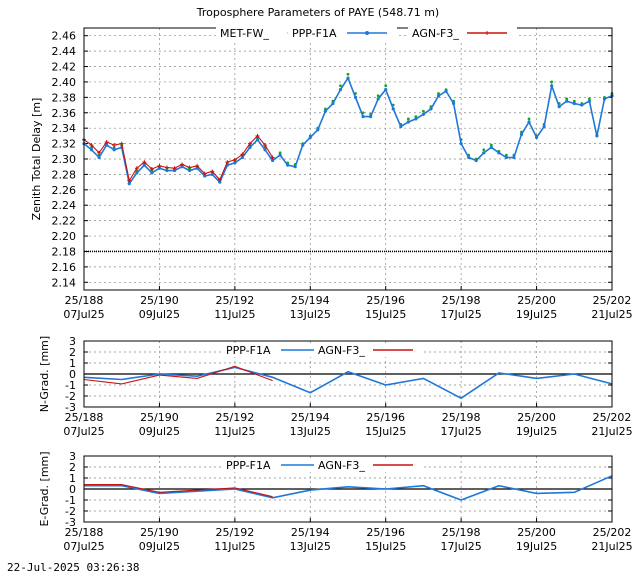 The width and height of the screenshot is (640, 576). Describe the element at coordinates (64, 97) in the screenshot. I see `y-tick-label: 2.38` at that location.